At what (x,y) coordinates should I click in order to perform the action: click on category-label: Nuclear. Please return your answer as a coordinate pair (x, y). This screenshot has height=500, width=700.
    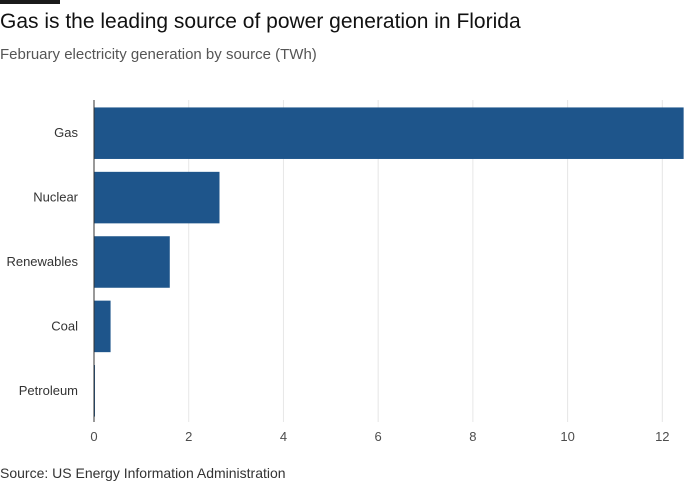
    Looking at the image, I should click on (55, 197).